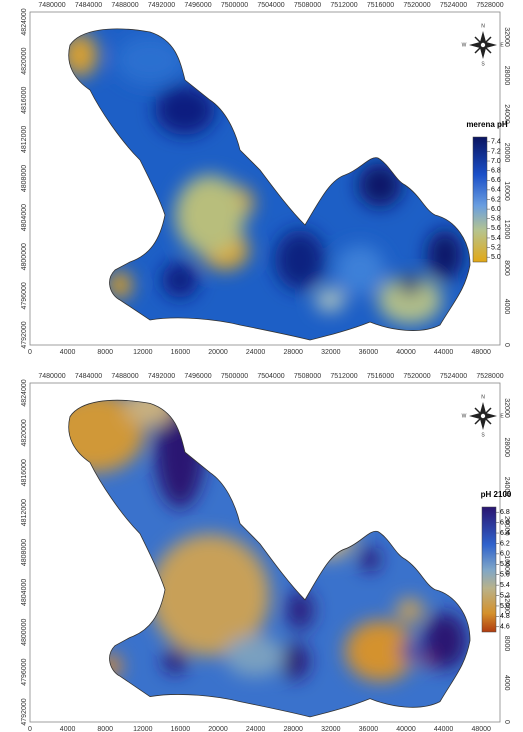 The width and height of the screenshot is (523, 732). Describe the element at coordinates (489, 5) in the screenshot. I see `top-tick-label: 7528000` at that location.